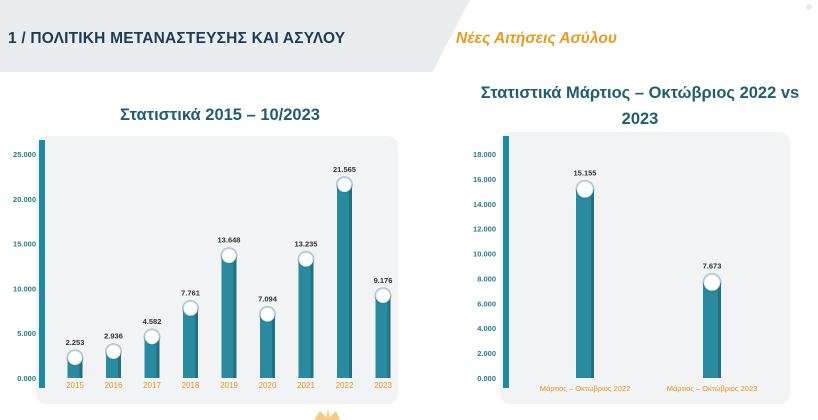  Describe the element at coordinates (712, 388) in the screenshot. I see `chart-2-category-label: Μάρτιος – Οκτώβριος 2023` at that location.